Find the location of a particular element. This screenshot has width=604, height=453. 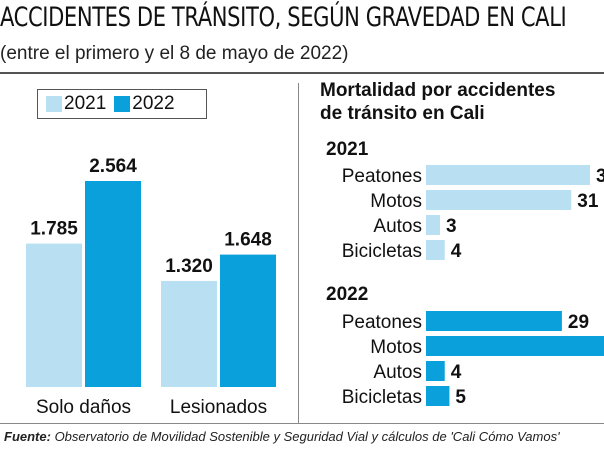

hbar-value-2022-bicicletas: 5 is located at coordinates (460, 397).